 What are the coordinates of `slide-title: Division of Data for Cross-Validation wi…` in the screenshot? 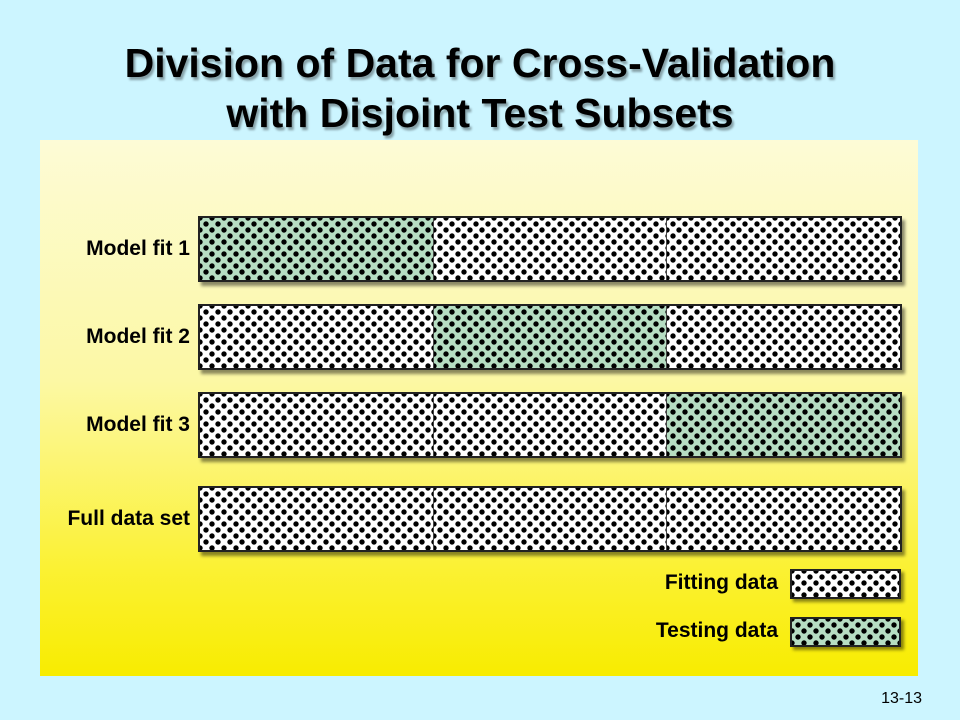 It's located at (480, 88).